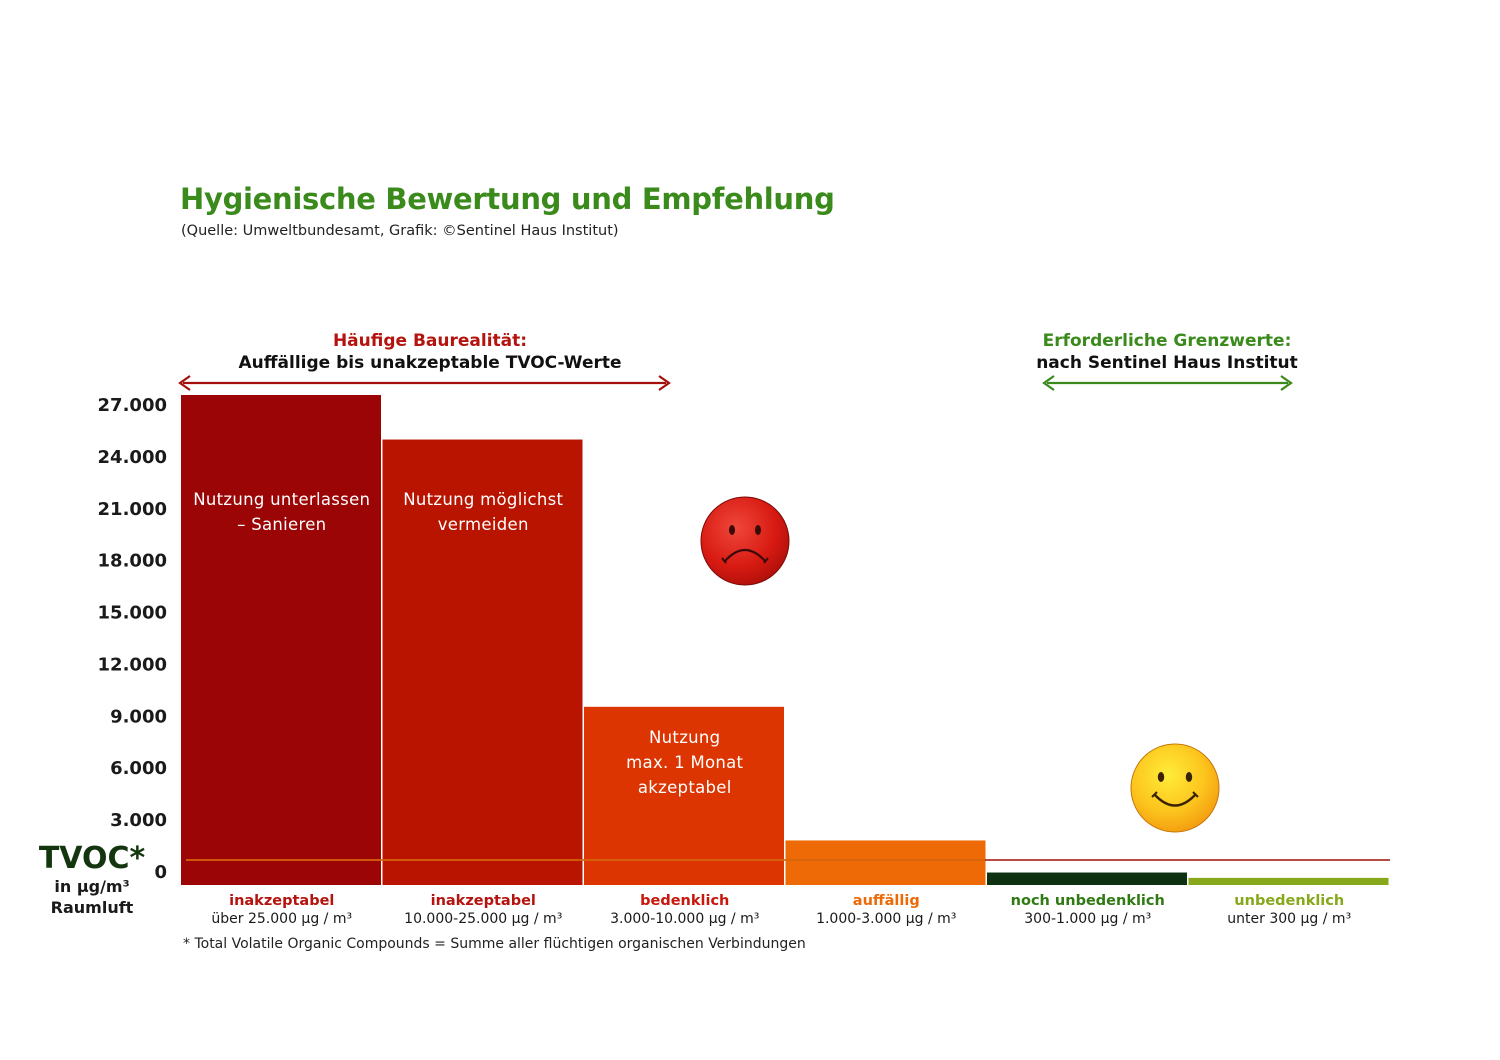 The width and height of the screenshot is (1500, 1060). What do you see at coordinates (430, 363) in the screenshot?
I see `annotation-left-text: Auffällige bis unakzeptable TVOC-Werte` at bounding box center [430, 363].